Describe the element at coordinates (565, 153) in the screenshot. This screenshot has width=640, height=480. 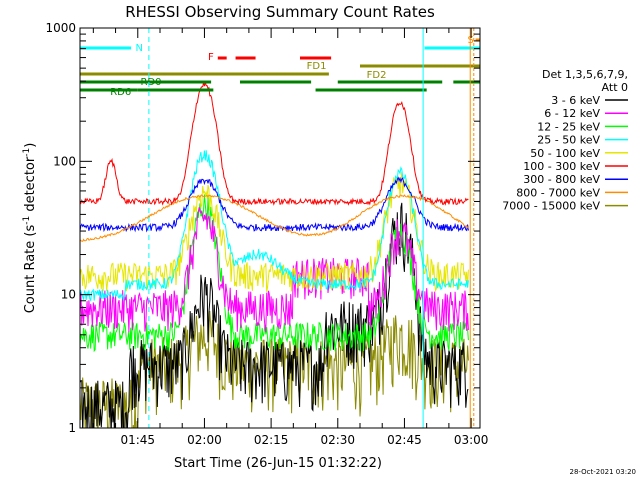
I see `legend-label-4: 50 - 100 keV` at that location.